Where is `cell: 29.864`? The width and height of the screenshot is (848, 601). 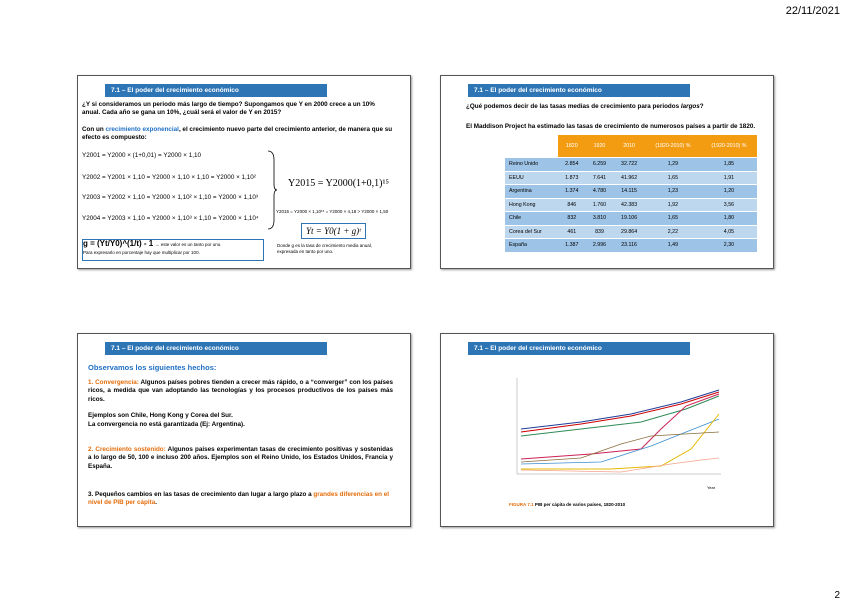 cell: 29.864 is located at coordinates (629, 232).